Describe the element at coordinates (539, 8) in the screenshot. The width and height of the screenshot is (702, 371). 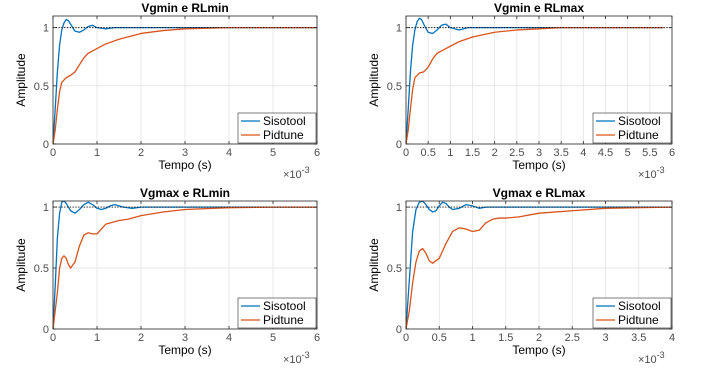
I see `chart-title: Vgmin e RLmax` at that location.